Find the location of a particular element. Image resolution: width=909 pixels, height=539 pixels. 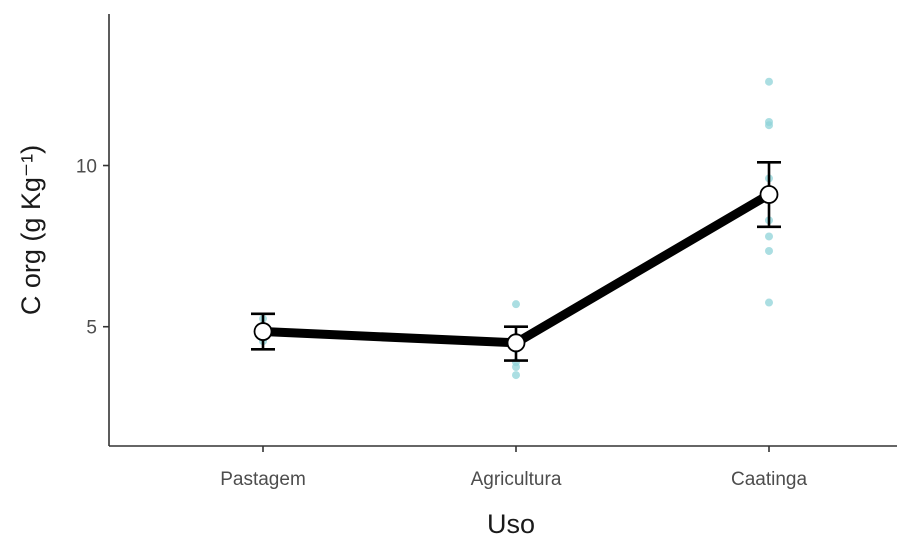

y-tick-label-0: 5 is located at coordinates (91, 328).